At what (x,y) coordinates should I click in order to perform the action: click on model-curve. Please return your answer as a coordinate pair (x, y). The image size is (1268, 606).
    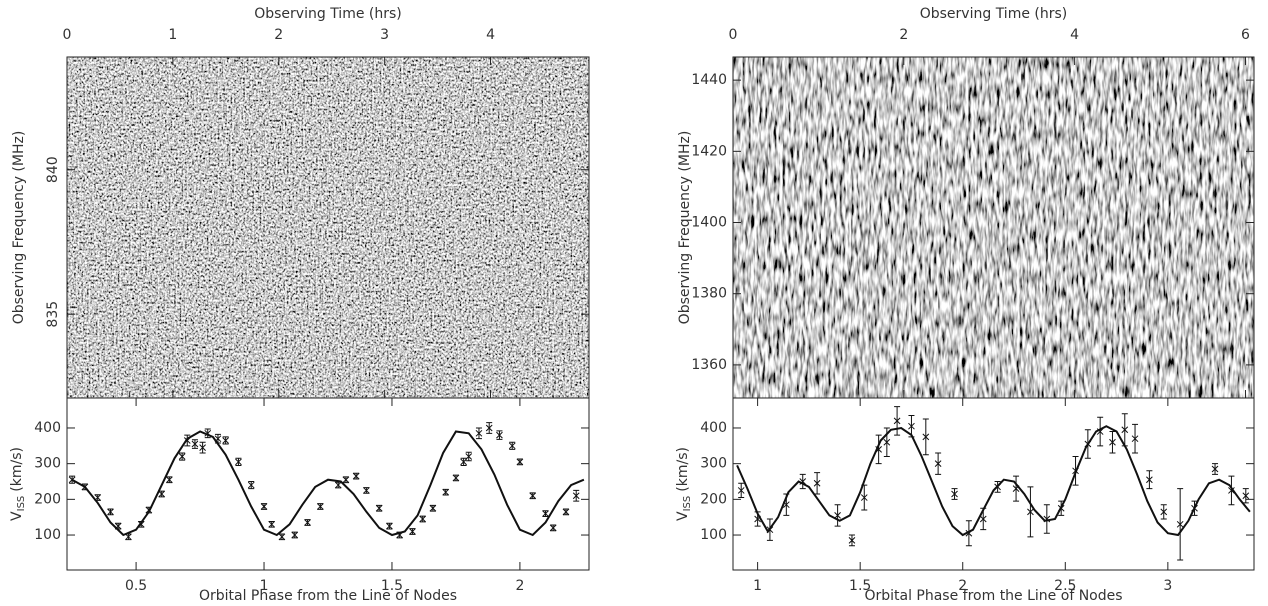
    Looking at the image, I should click on (993, 481).